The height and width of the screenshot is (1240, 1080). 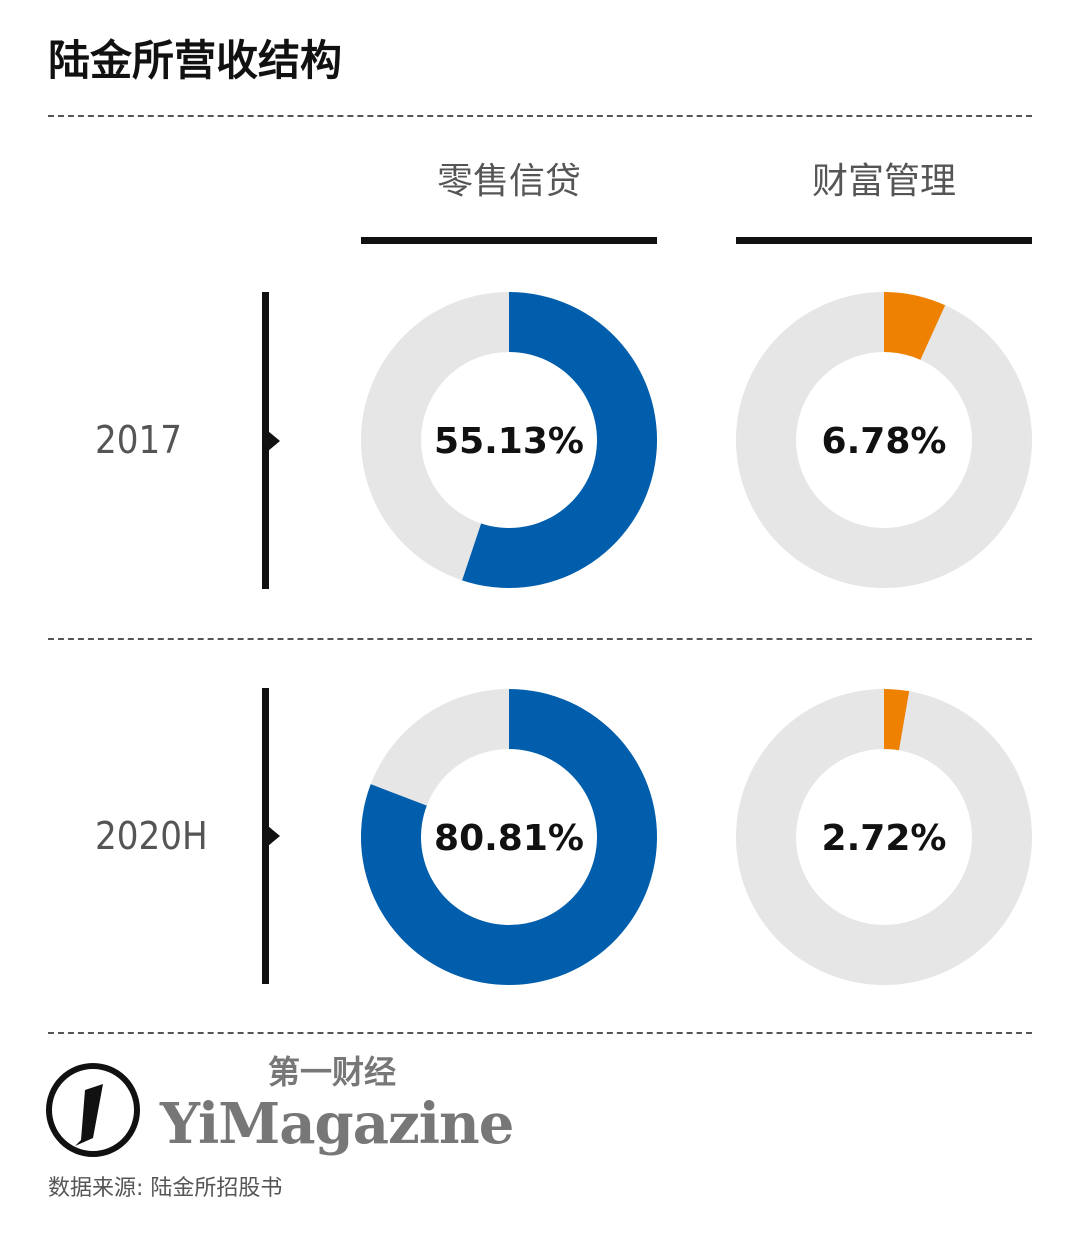 I want to click on page-title: 陆金所营收结构, so click(x=195, y=60).